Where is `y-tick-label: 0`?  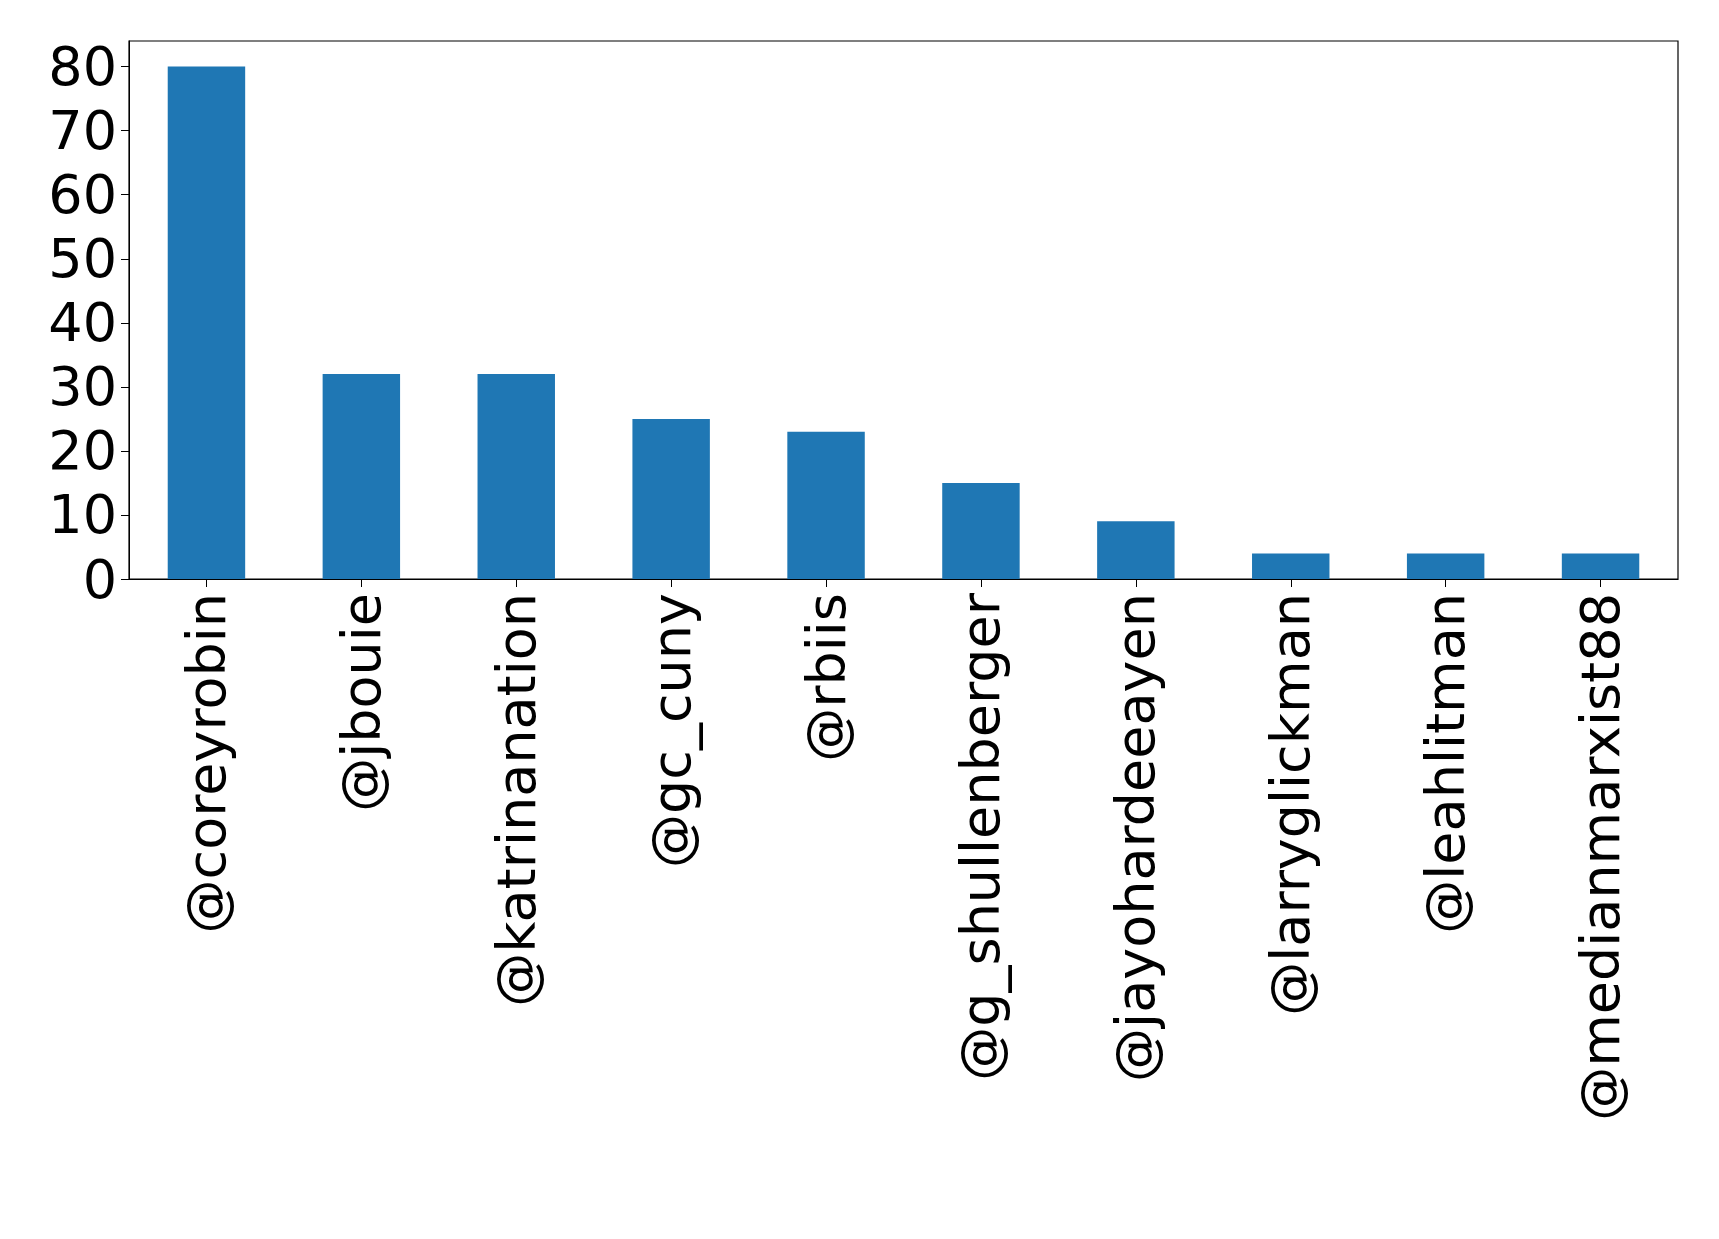 y-tick-label: 0 is located at coordinates (99, 579).